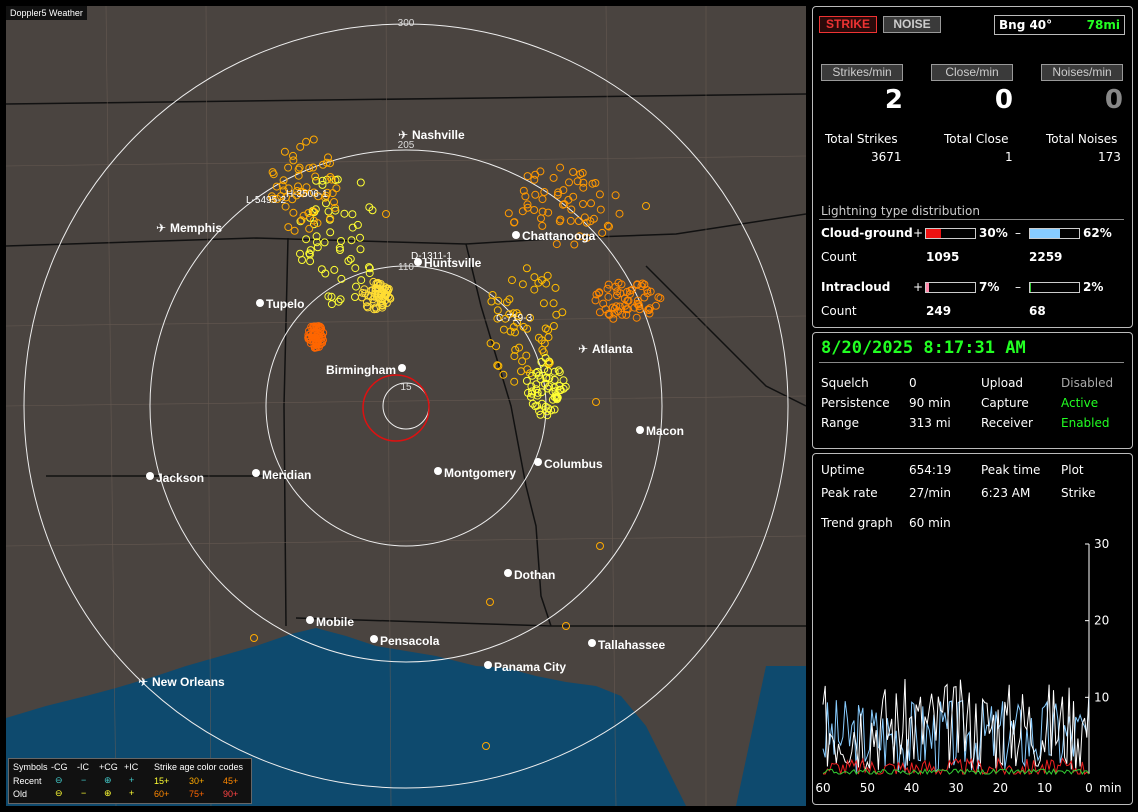  Describe the element at coordinates (911, 788) in the screenshot. I see `x-tick-label: 40` at that location.